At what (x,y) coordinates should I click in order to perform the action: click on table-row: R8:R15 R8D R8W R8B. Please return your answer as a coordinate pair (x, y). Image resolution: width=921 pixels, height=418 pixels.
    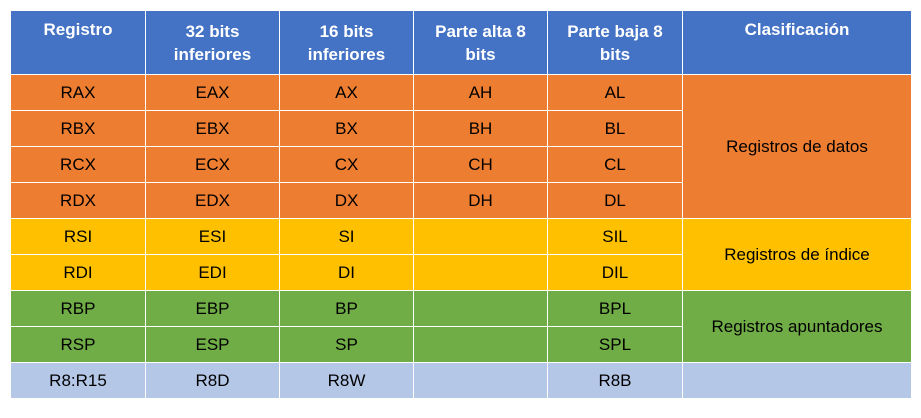
    Looking at the image, I should click on (461, 380).